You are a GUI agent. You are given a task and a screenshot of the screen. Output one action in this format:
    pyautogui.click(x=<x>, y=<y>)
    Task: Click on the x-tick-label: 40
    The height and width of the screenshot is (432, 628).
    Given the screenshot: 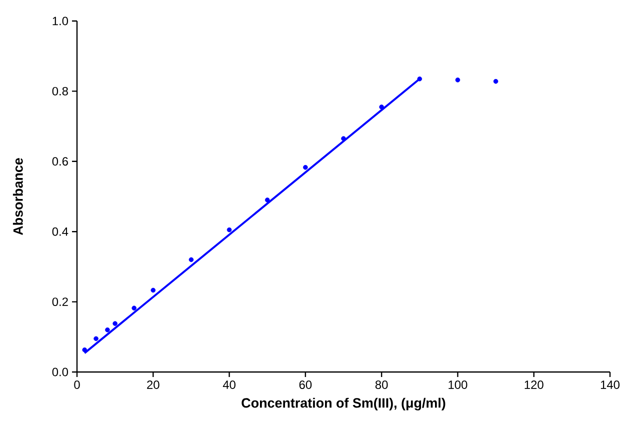 What is the action you would take?
    pyautogui.click(x=229, y=384)
    